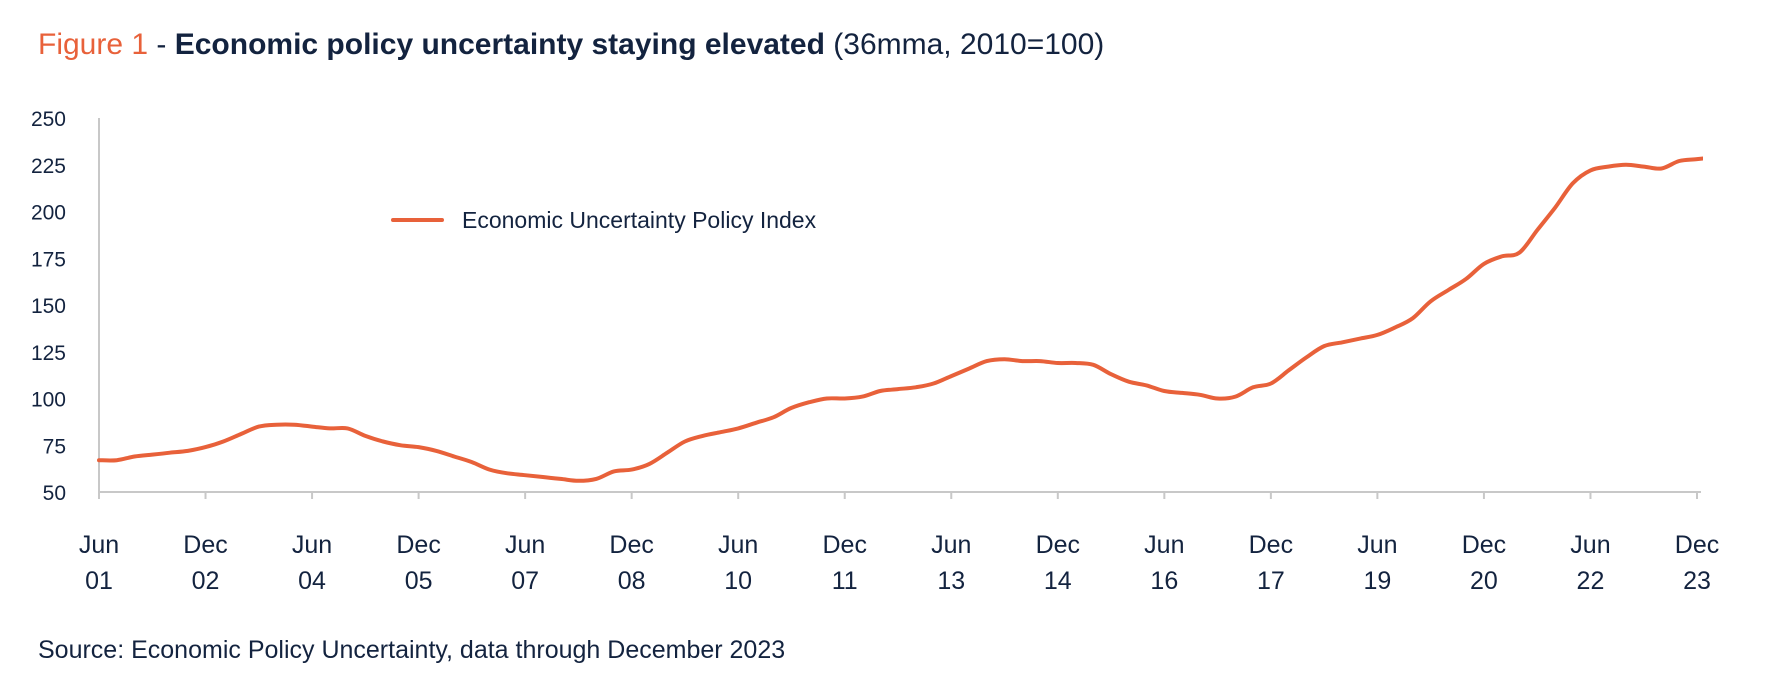  Describe the element at coordinates (1058, 581) in the screenshot. I see `x-tick-label-year: 14` at that location.